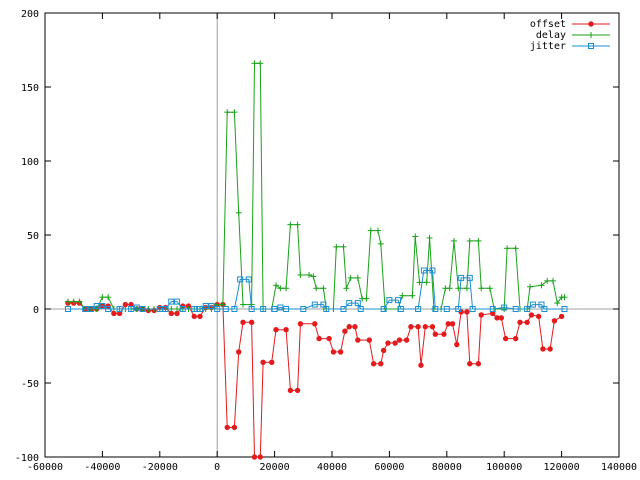 The image size is (640, 480). I want to click on y-tick-label: 50, so click(33, 236).